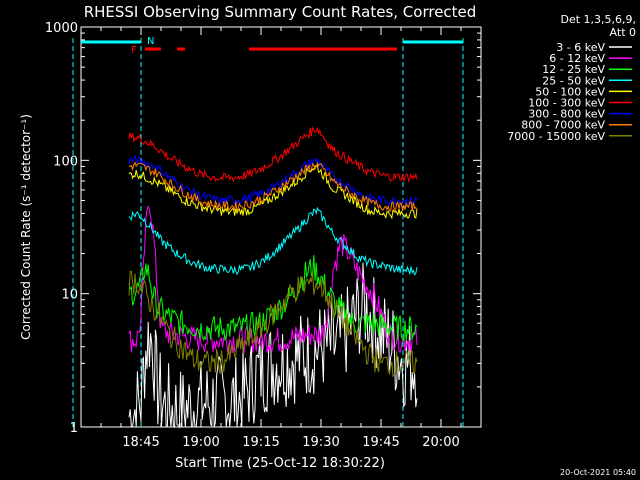 This screenshot has width=640, height=480. What do you see at coordinates (65, 161) in the screenshot?
I see `y-tick-label: 100` at bounding box center [65, 161].